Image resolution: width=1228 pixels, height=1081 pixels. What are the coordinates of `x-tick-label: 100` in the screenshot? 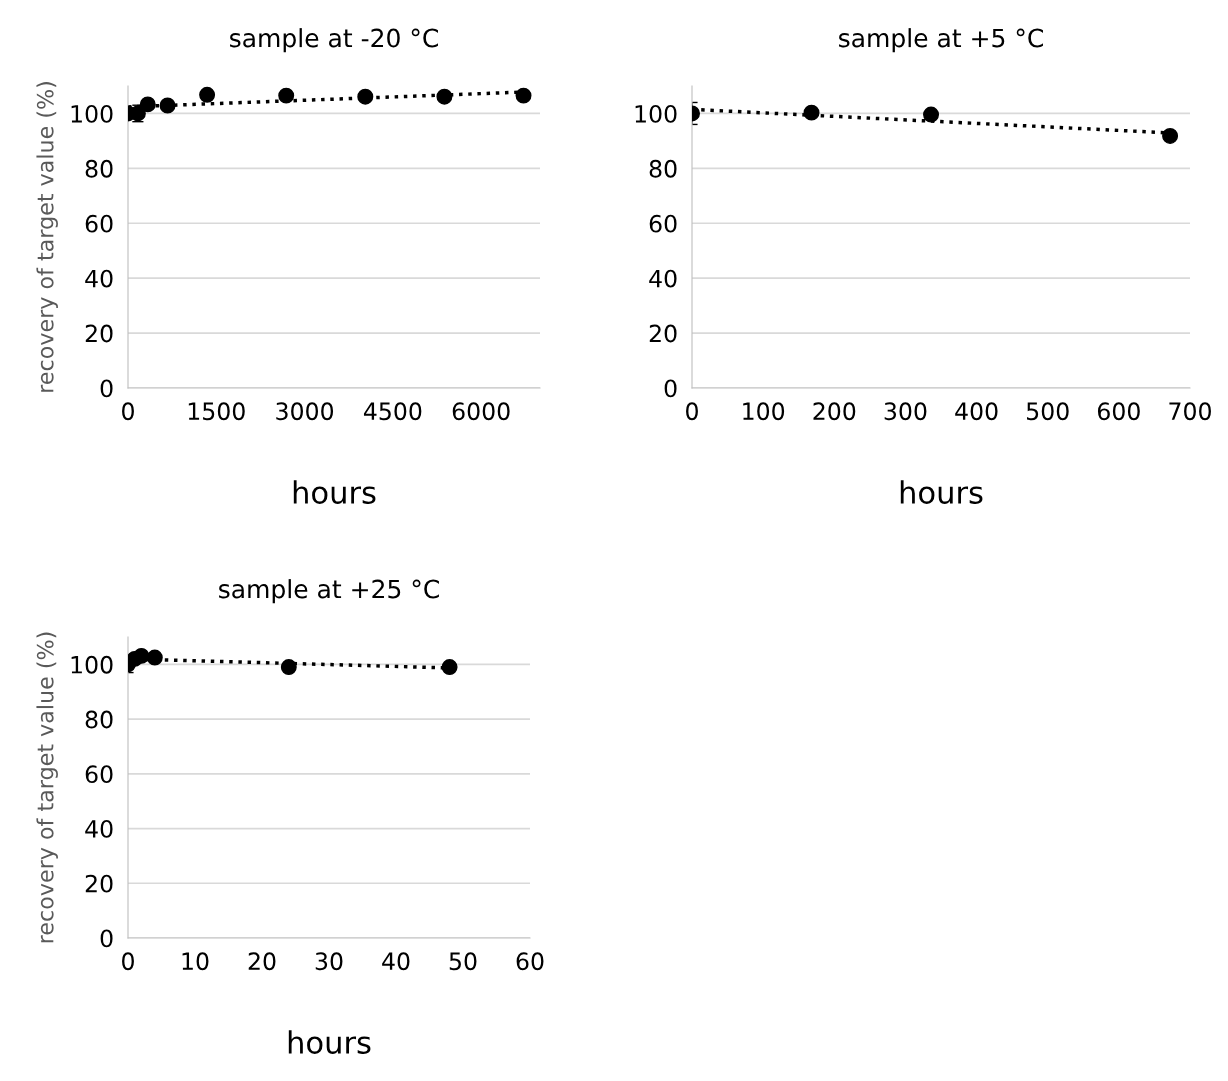 It's located at (764, 411).